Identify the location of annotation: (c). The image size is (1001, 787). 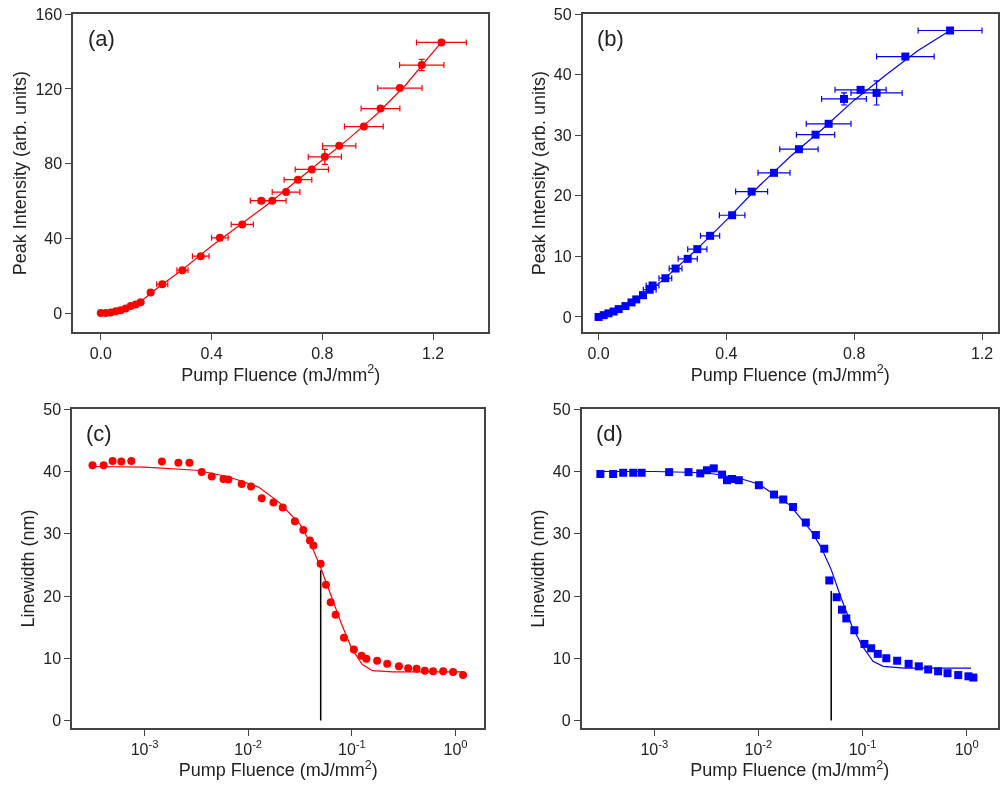
(99, 433).